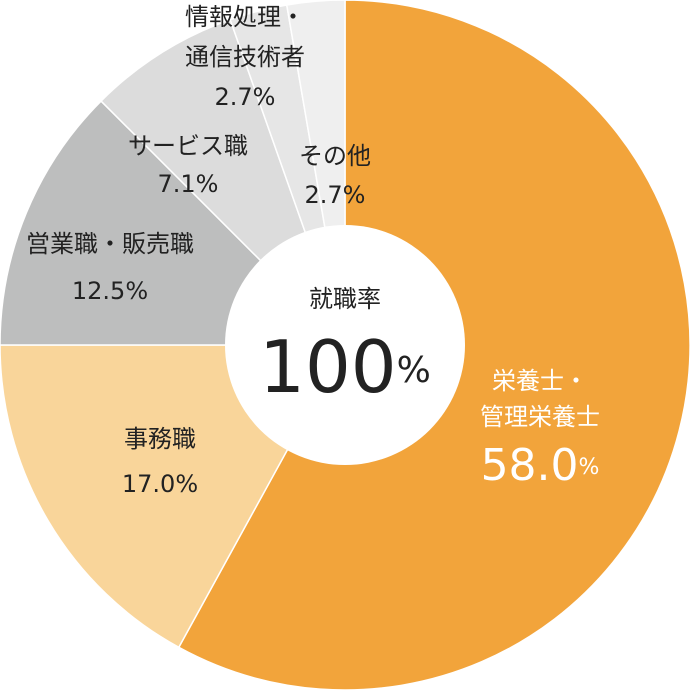 Image resolution: width=690 pixels, height=694 pixels. I want to click on value-label: 17.0%, so click(160, 484).